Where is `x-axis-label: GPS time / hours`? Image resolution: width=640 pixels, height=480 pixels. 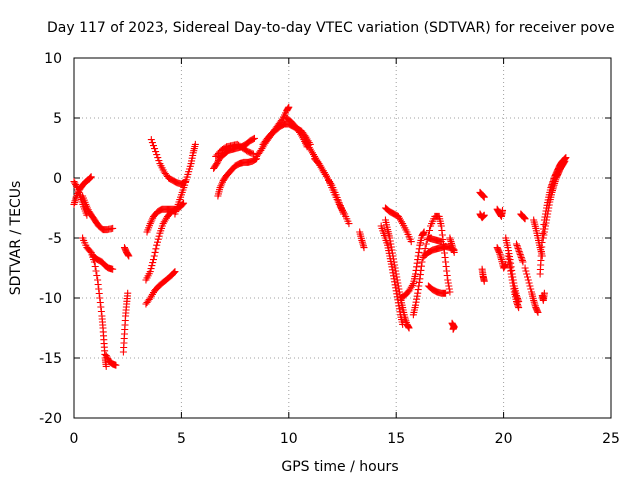 x-axis-label: GPS time / hours is located at coordinates (339, 467).